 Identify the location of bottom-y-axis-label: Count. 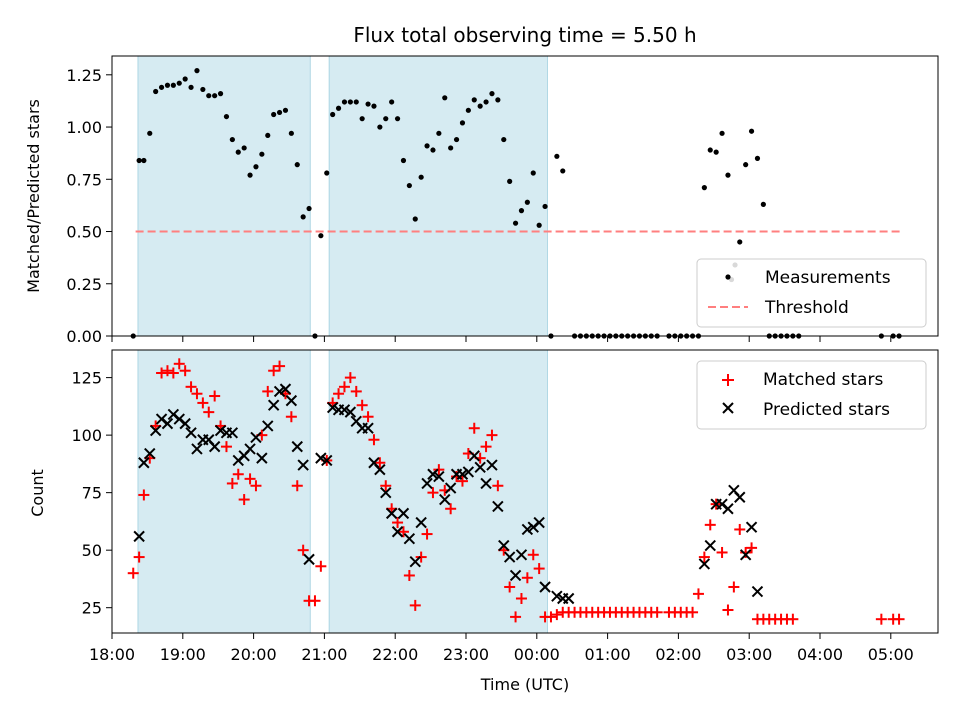
(37, 493).